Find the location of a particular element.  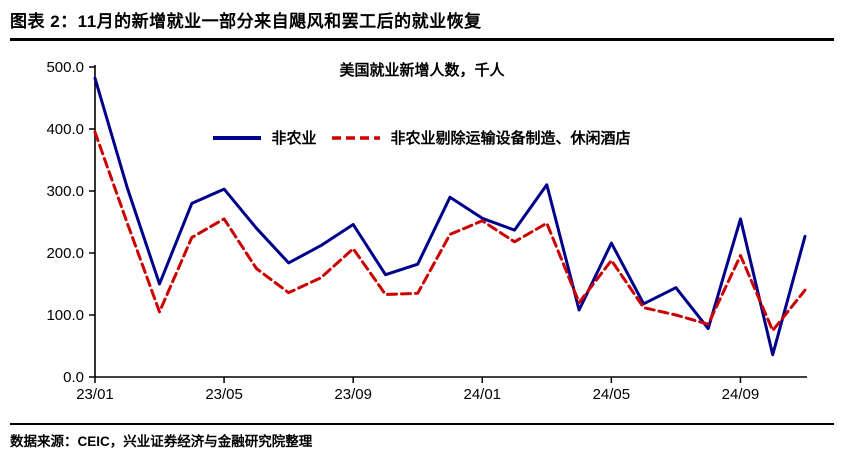

legend-label-nonfarm: 非农业 is located at coordinates (294, 138).